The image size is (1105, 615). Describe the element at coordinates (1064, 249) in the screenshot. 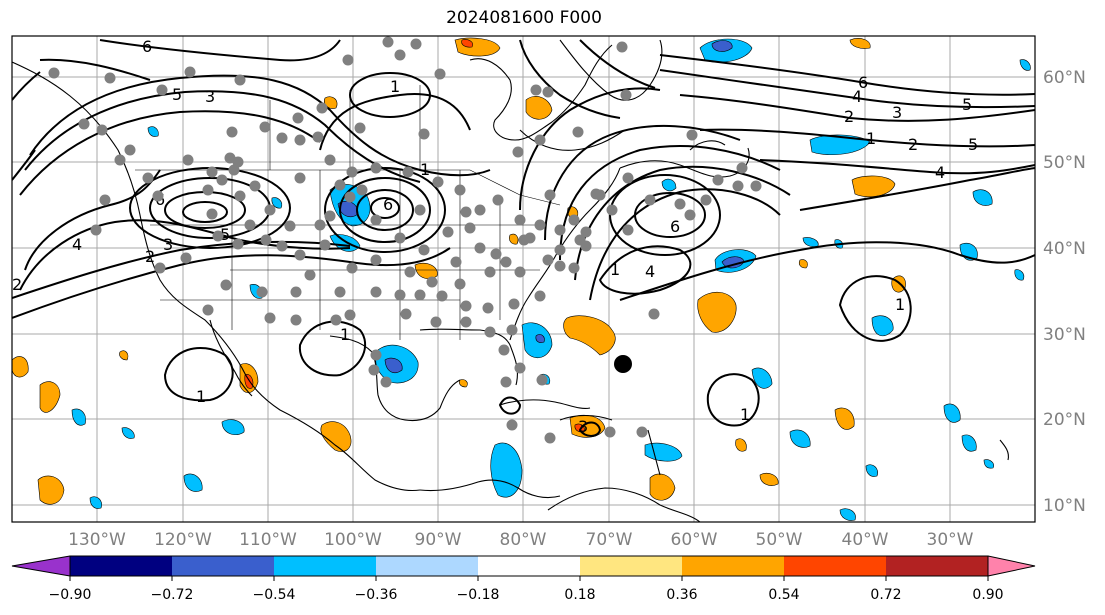

I see `lat-label: 40°N` at that location.